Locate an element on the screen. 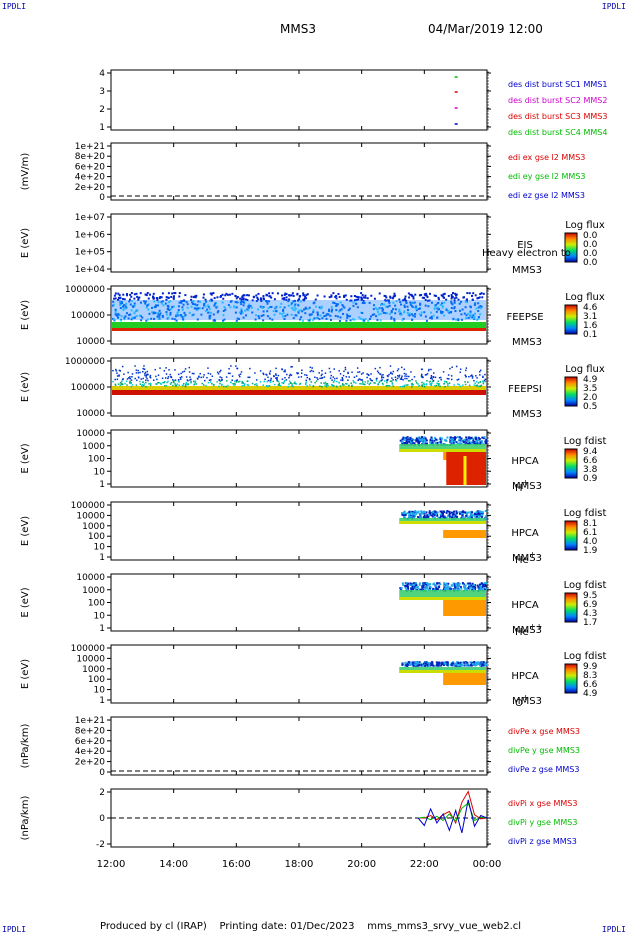 This screenshot has width=630, height=934. corner-label-left: IPDLI is located at coordinates (14, 6).